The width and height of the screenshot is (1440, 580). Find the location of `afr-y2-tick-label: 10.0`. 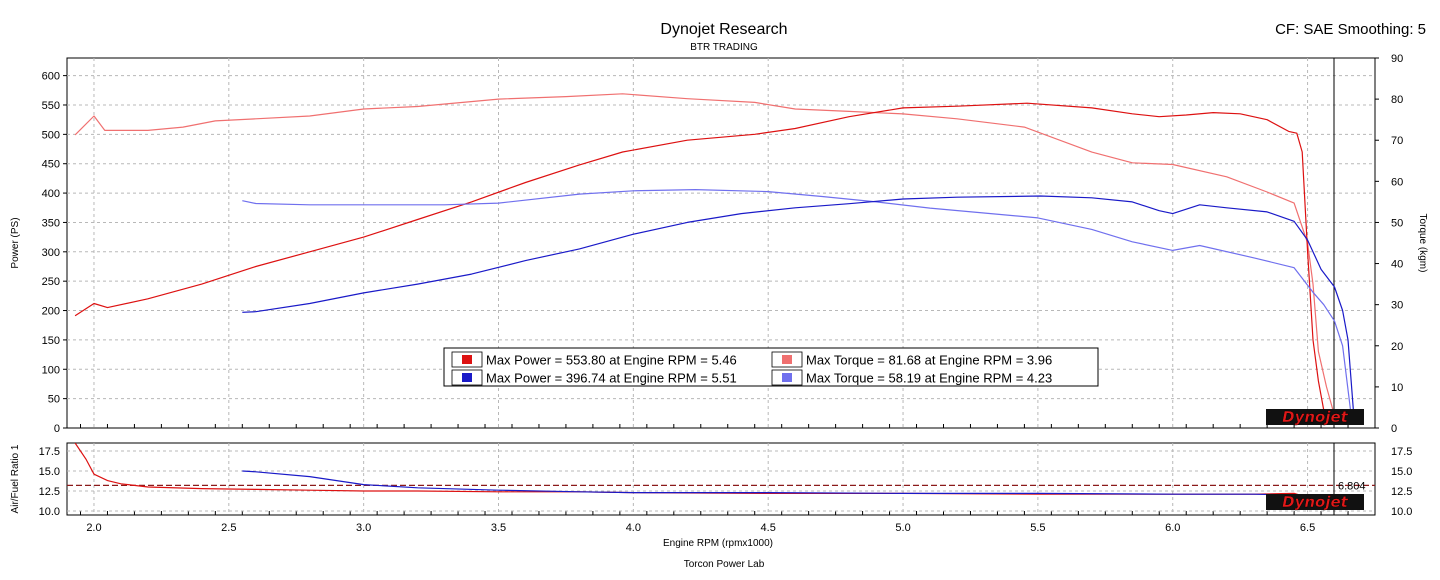

afr-y2-tick-label: 10.0 is located at coordinates (1401, 512).